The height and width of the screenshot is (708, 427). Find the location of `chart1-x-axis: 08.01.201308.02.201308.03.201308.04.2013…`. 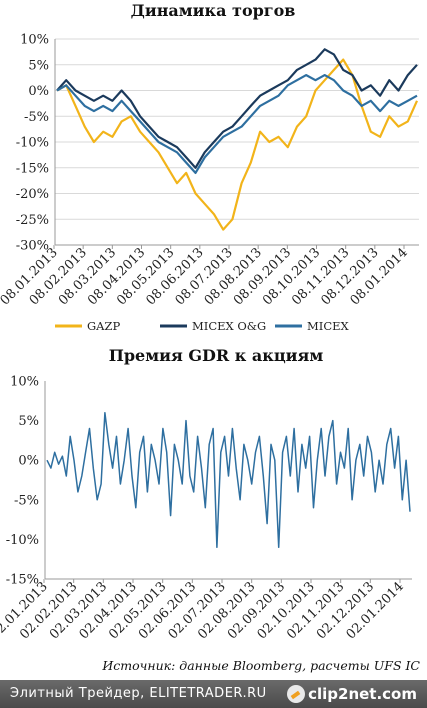

chart1-x-axis: 08.01.201308.02.201308.03.201308.04.2013… is located at coordinates (205, 276).